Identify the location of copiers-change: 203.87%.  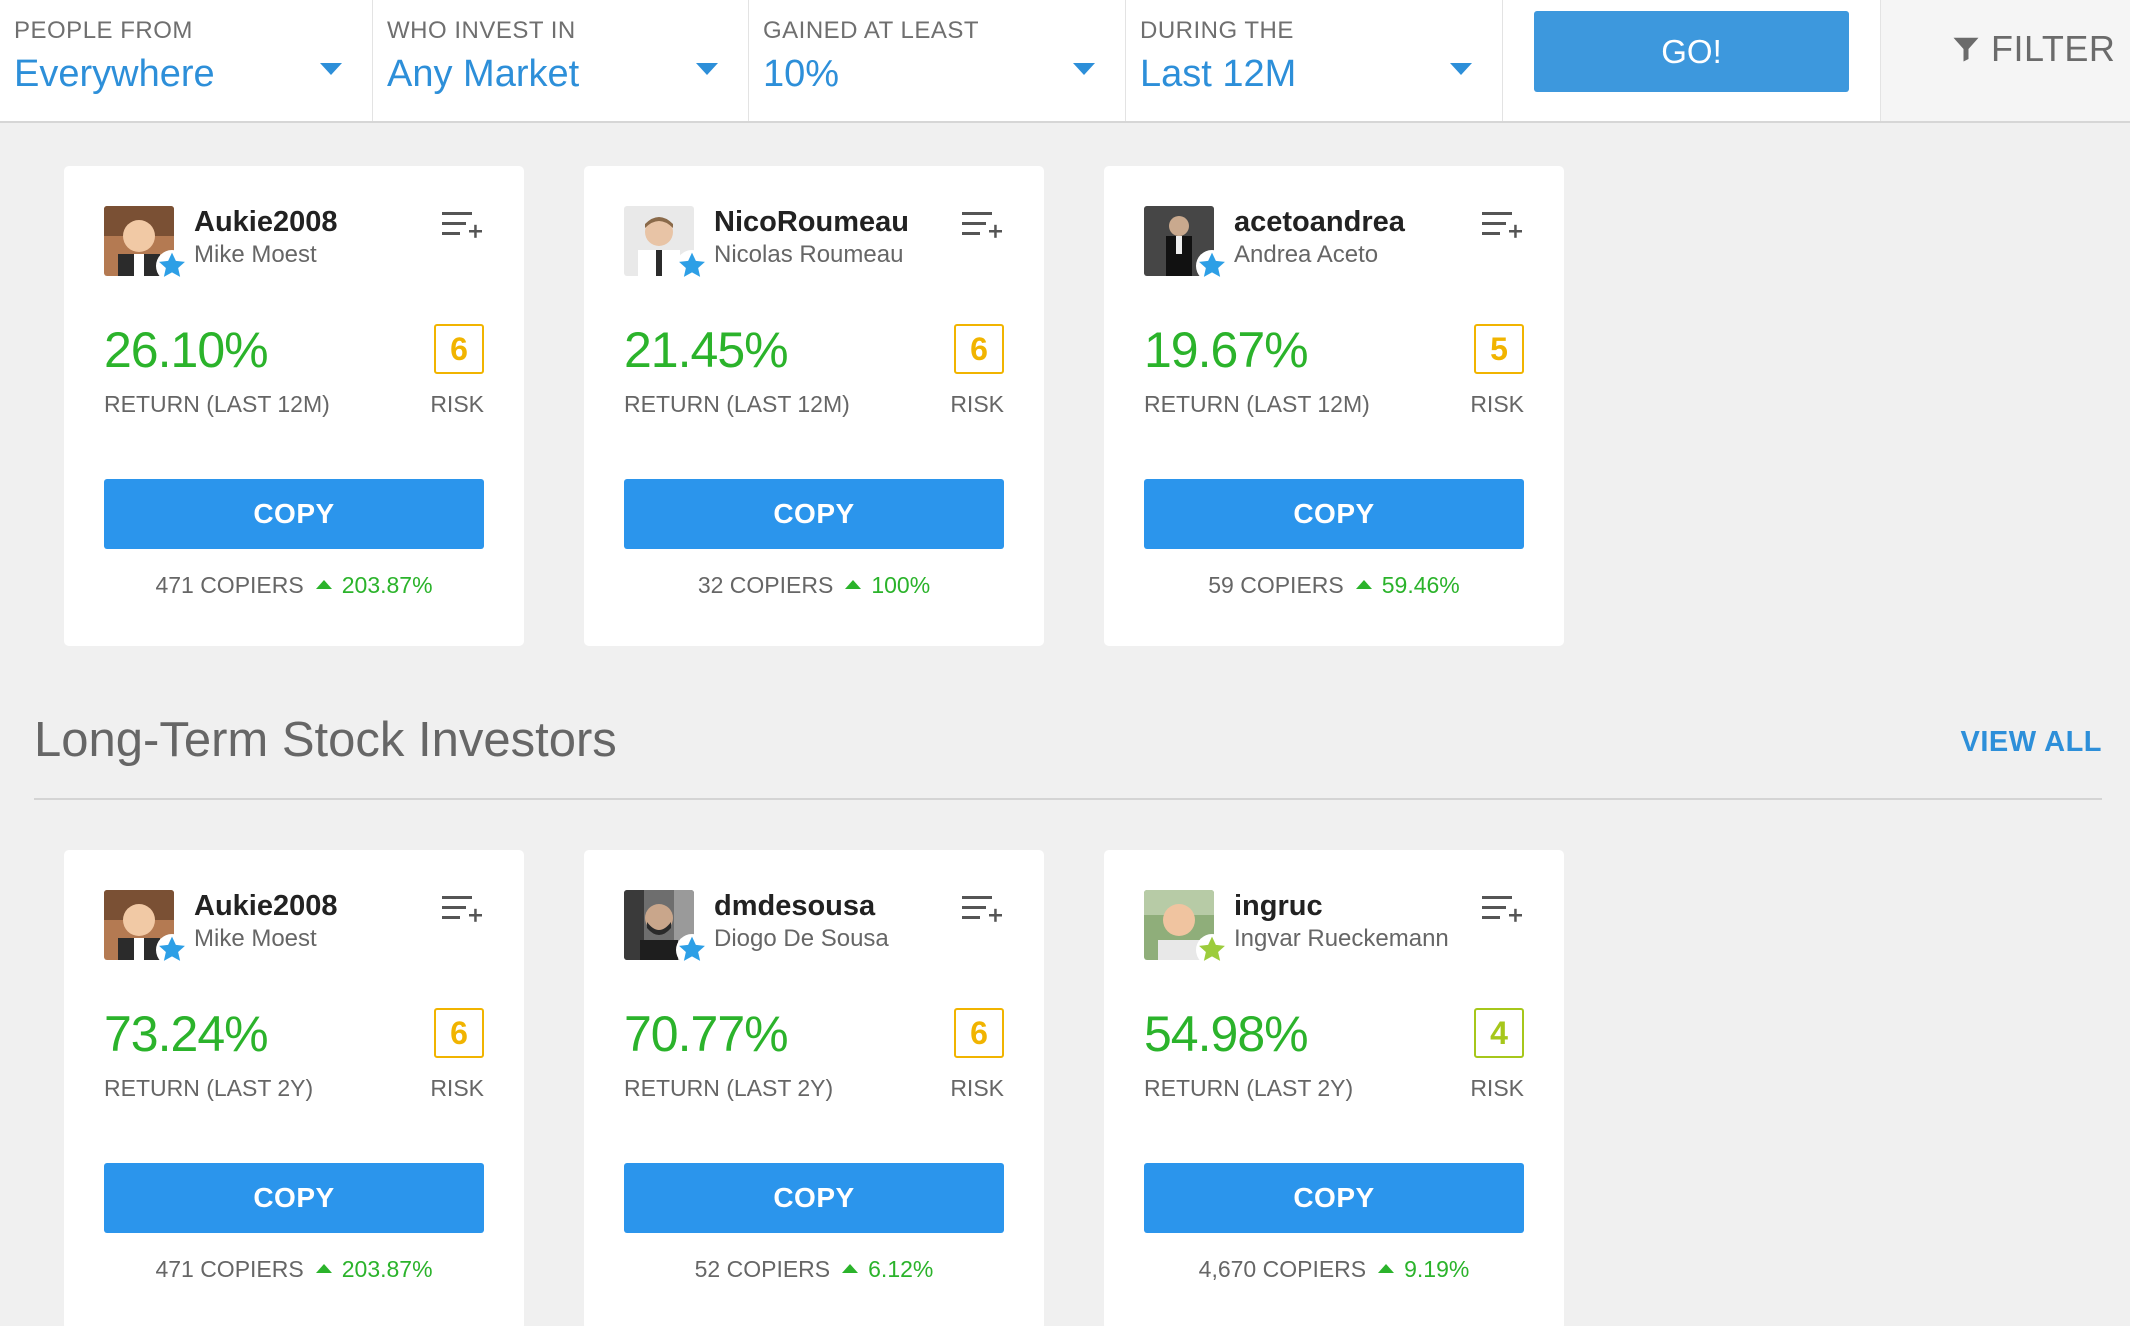
(387, 585).